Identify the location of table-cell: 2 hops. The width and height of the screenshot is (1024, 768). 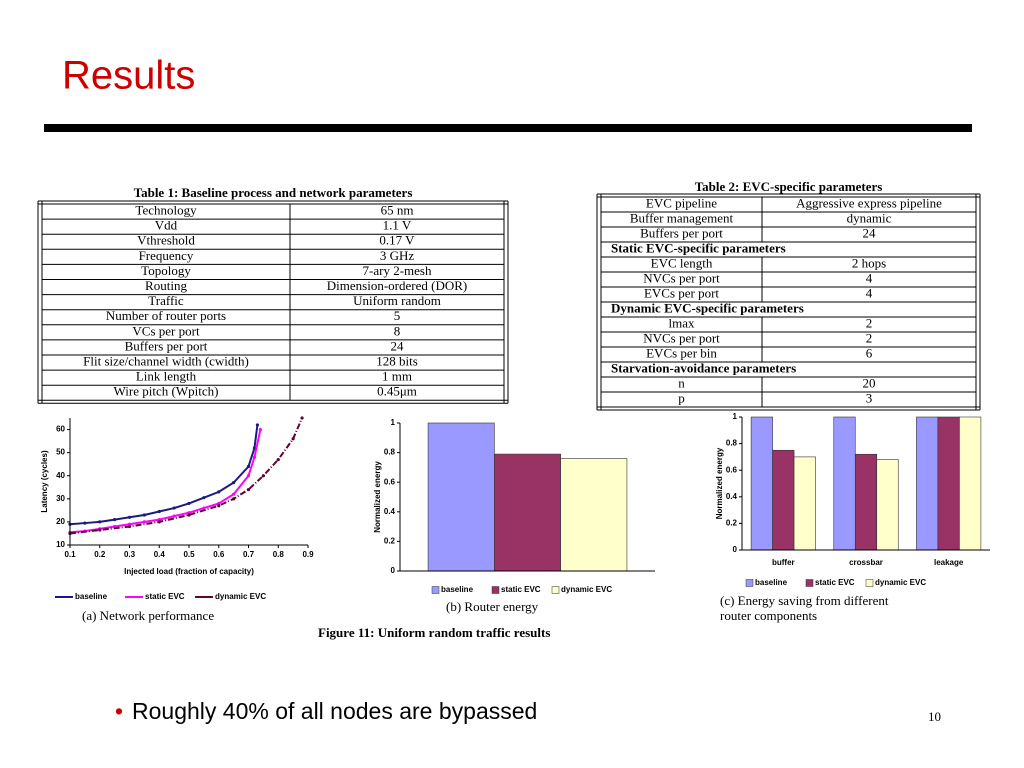
(869, 262).